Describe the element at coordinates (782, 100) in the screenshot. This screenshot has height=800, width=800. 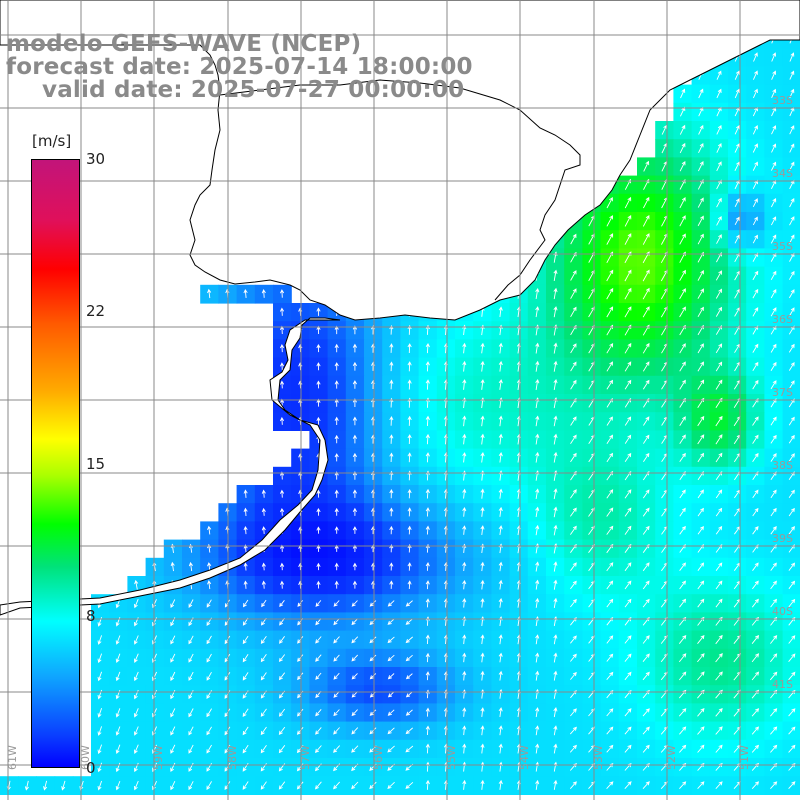
I see `latitude-label: 33S` at that location.